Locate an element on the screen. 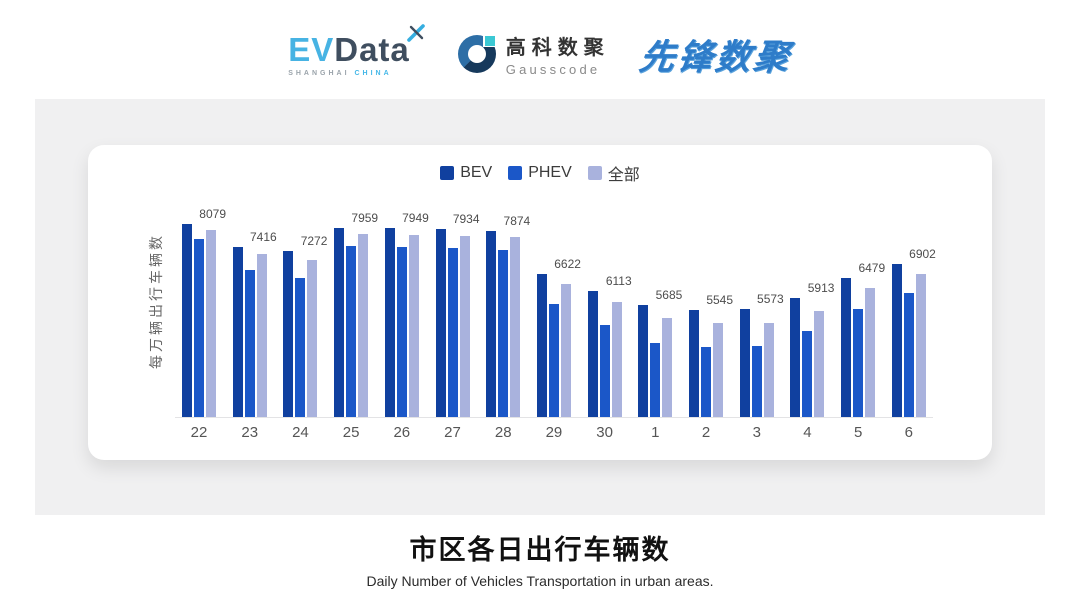 This screenshot has width=1080, height=608. bar-group-25: 7959 is located at coordinates (356, 311).